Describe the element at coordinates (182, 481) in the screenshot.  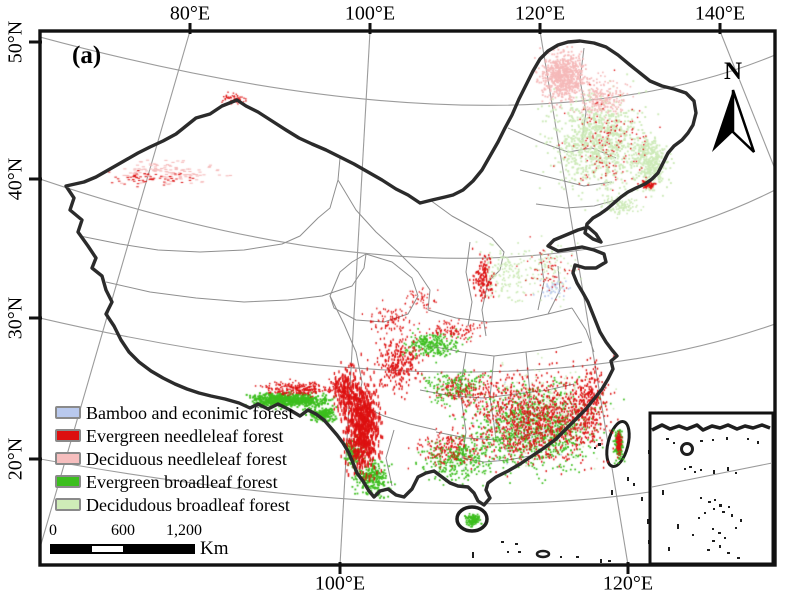
I see `legend-label: Evergreen broadleaf forest` at that location.